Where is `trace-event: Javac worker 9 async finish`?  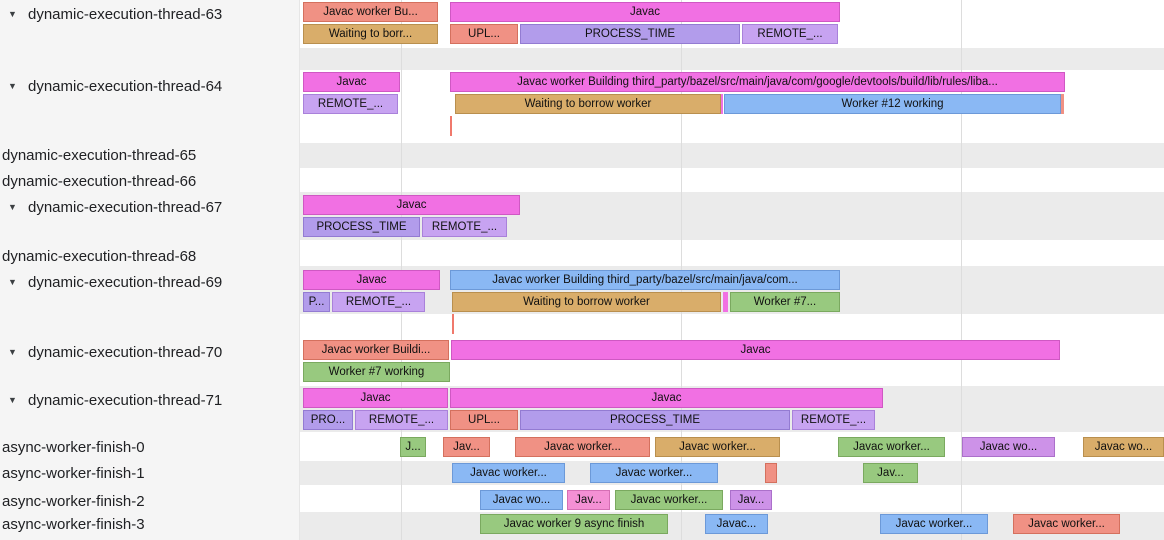 trace-event: Javac worker 9 async finish is located at coordinates (574, 524).